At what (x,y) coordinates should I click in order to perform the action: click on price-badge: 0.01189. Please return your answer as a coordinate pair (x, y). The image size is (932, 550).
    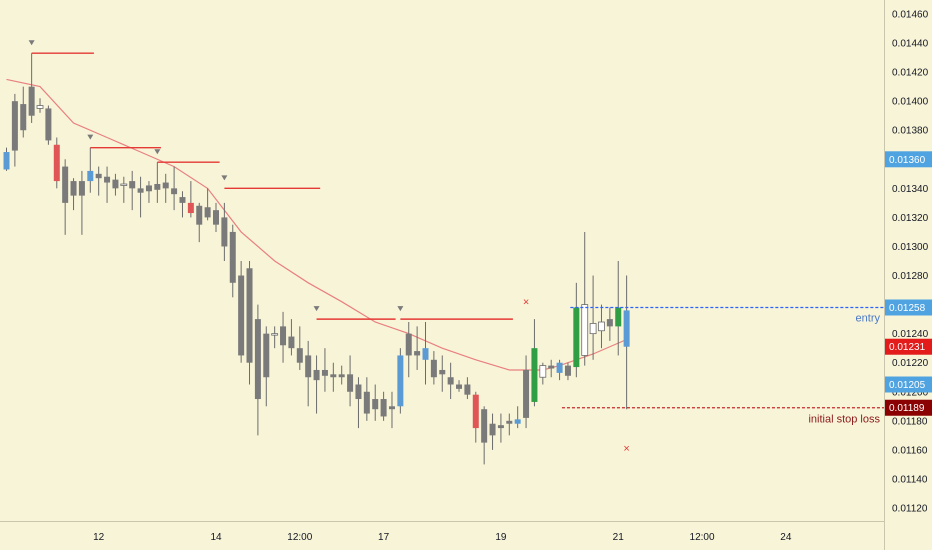
    Looking at the image, I should click on (908, 407).